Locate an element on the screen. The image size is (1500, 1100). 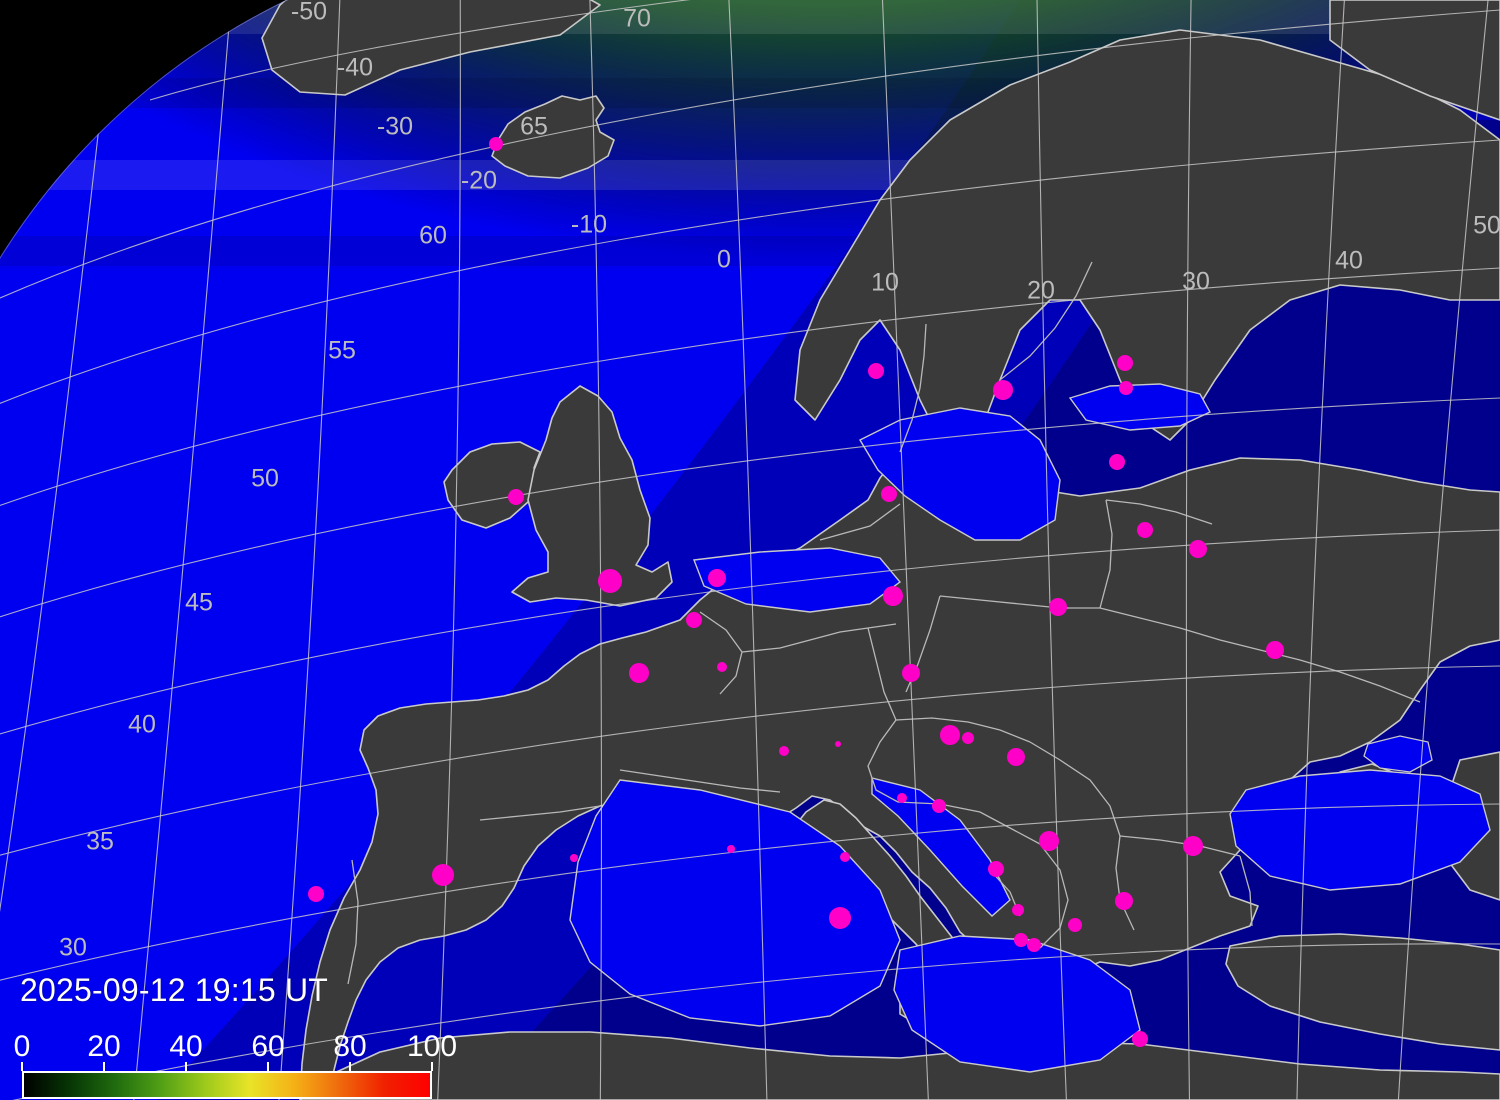
graticule-label: -50 is located at coordinates (309, 13).